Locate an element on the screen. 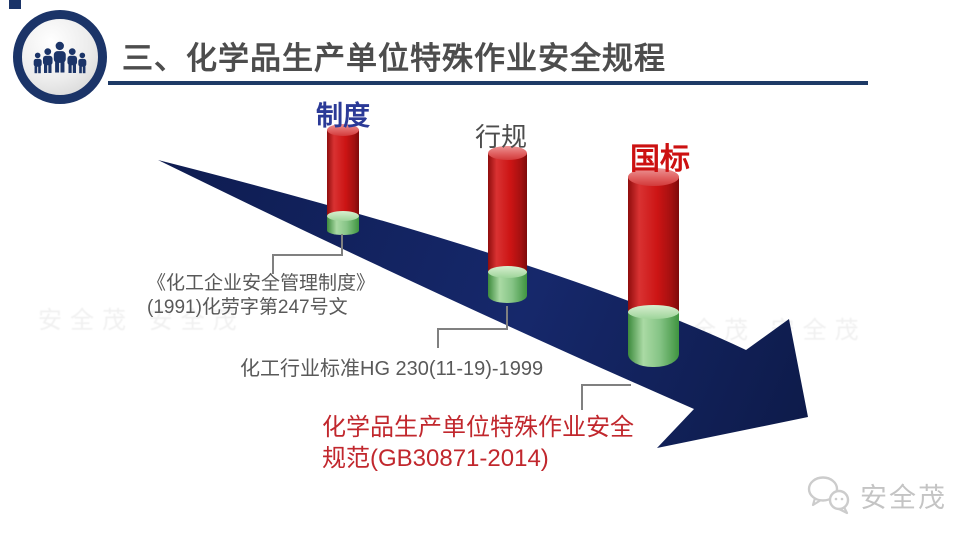 Image resolution: width=960 pixels, height=540 pixels. note-xinggui: 化工行业标准HG 230(11-19)-1999 is located at coordinates (392, 369).